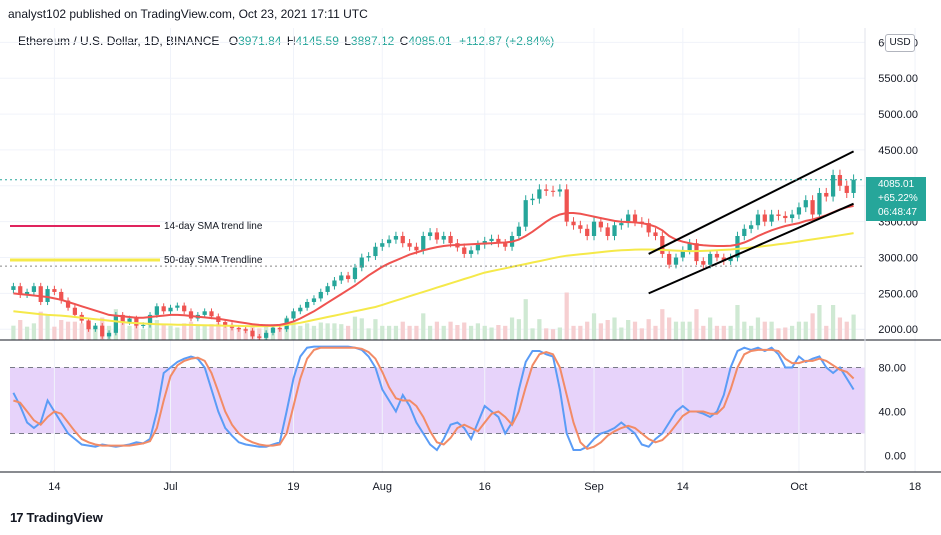  What do you see at coordinates (484, 487) in the screenshot?
I see `time-axis: 14 Jul 19 Aug 16 Sep 14 Oct 18` at bounding box center [484, 487].